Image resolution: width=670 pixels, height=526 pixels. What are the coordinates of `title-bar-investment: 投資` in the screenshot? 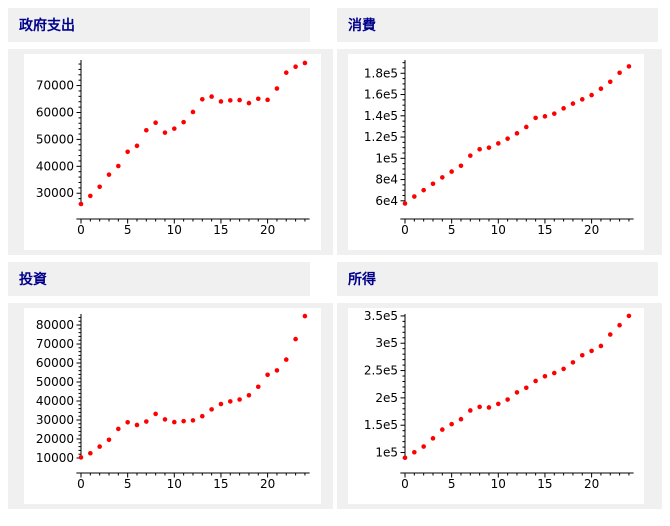 It's located at (159, 279).